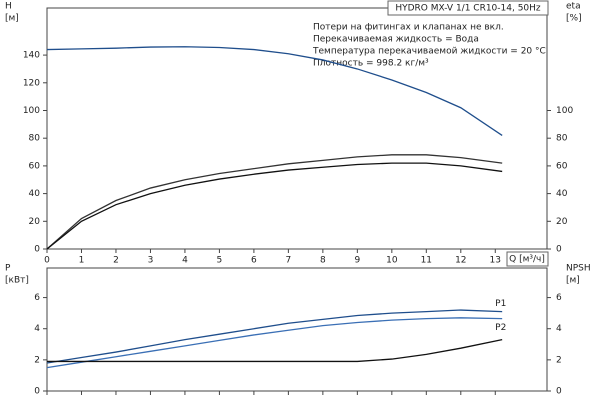 Image resolution: width=600 pixels, height=400 pixels. Describe the element at coordinates (31, 111) in the screenshot. I see `y-tick-label: 100` at that location.